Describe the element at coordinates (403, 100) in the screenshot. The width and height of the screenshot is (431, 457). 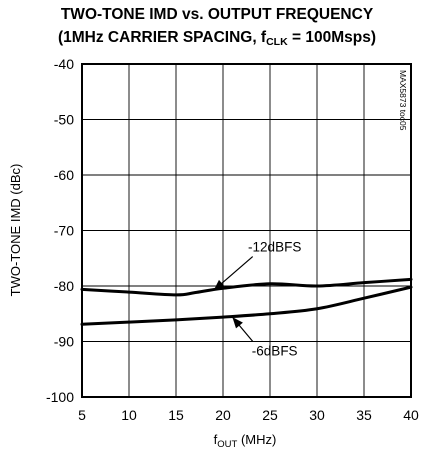
I see `figure-code: MAX5873 toc05` at that location.